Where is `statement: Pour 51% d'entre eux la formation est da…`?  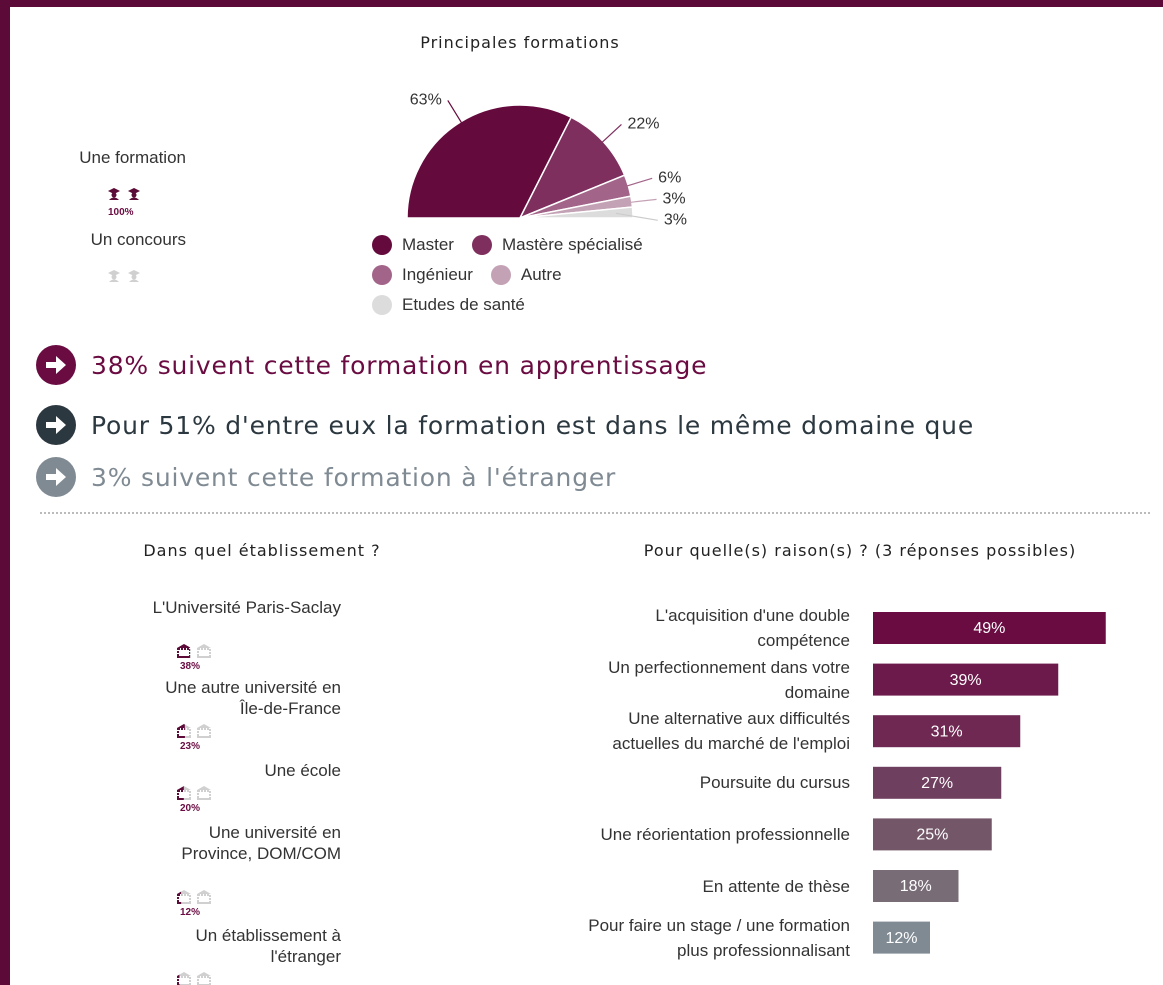 statement: Pour 51% d'entre eux la formation est da… is located at coordinates (504, 425).